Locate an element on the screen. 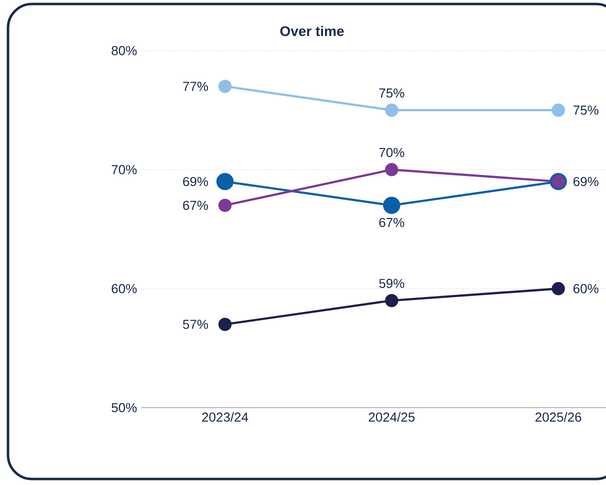 This screenshot has width=606, height=485. x-tick-label: 2023/24 is located at coordinates (225, 417).